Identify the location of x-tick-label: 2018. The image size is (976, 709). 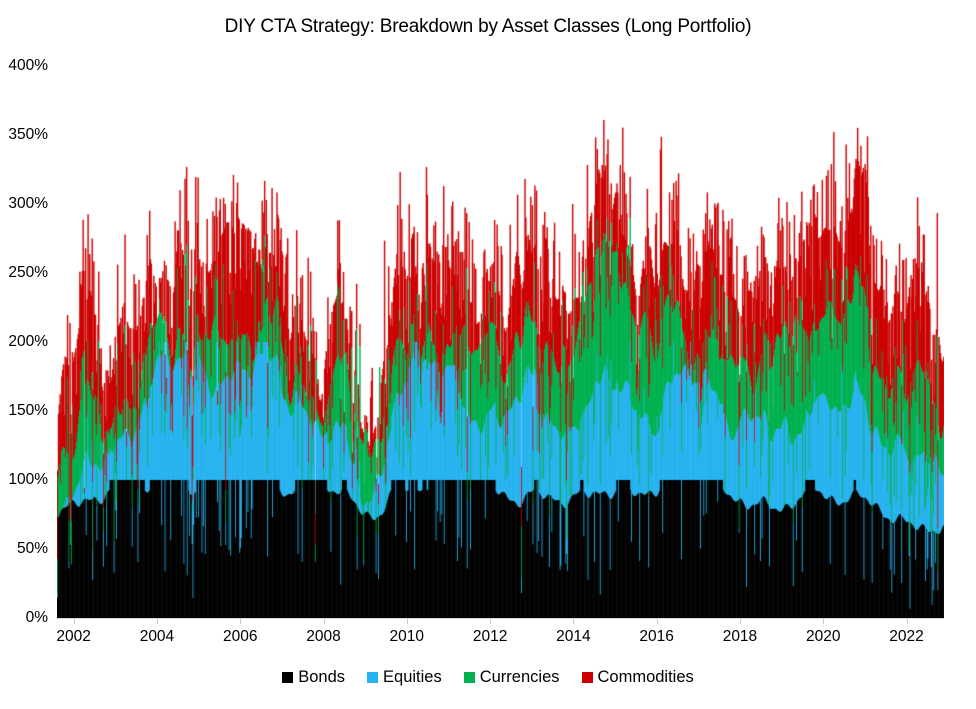
(740, 636).